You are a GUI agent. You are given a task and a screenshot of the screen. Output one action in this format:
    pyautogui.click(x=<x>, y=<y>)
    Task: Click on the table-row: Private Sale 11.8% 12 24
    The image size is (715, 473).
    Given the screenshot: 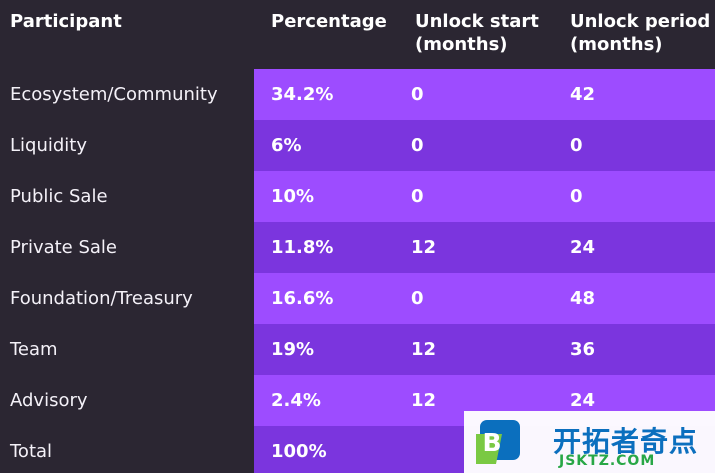 What is the action you would take?
    pyautogui.click(x=357, y=247)
    